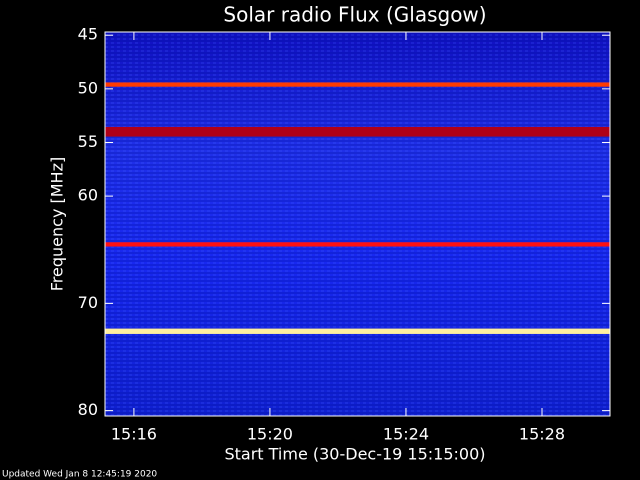 The height and width of the screenshot is (480, 640). I want to click on y-axis-label: Frequency [MHz], so click(57, 224).